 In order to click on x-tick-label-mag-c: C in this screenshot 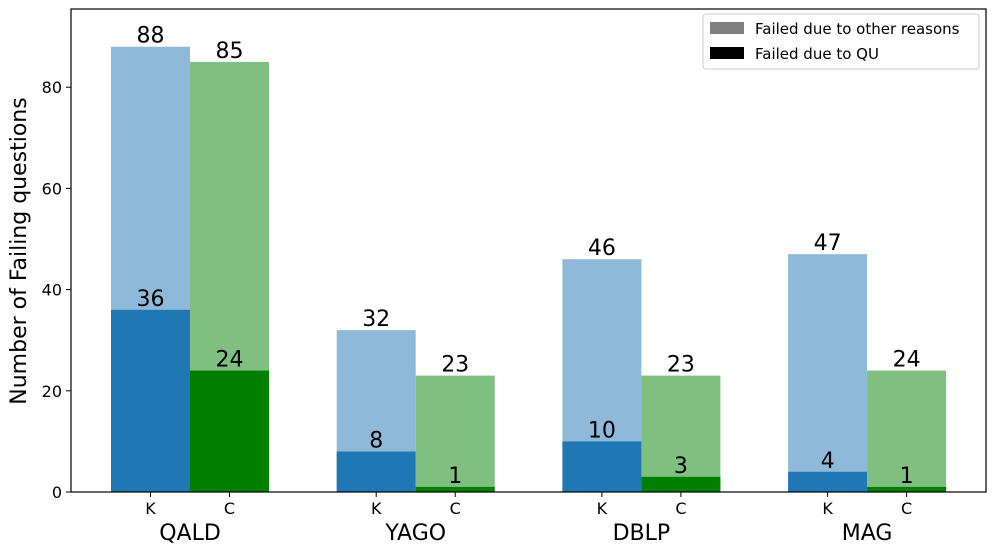, I will do `click(906, 508)`.